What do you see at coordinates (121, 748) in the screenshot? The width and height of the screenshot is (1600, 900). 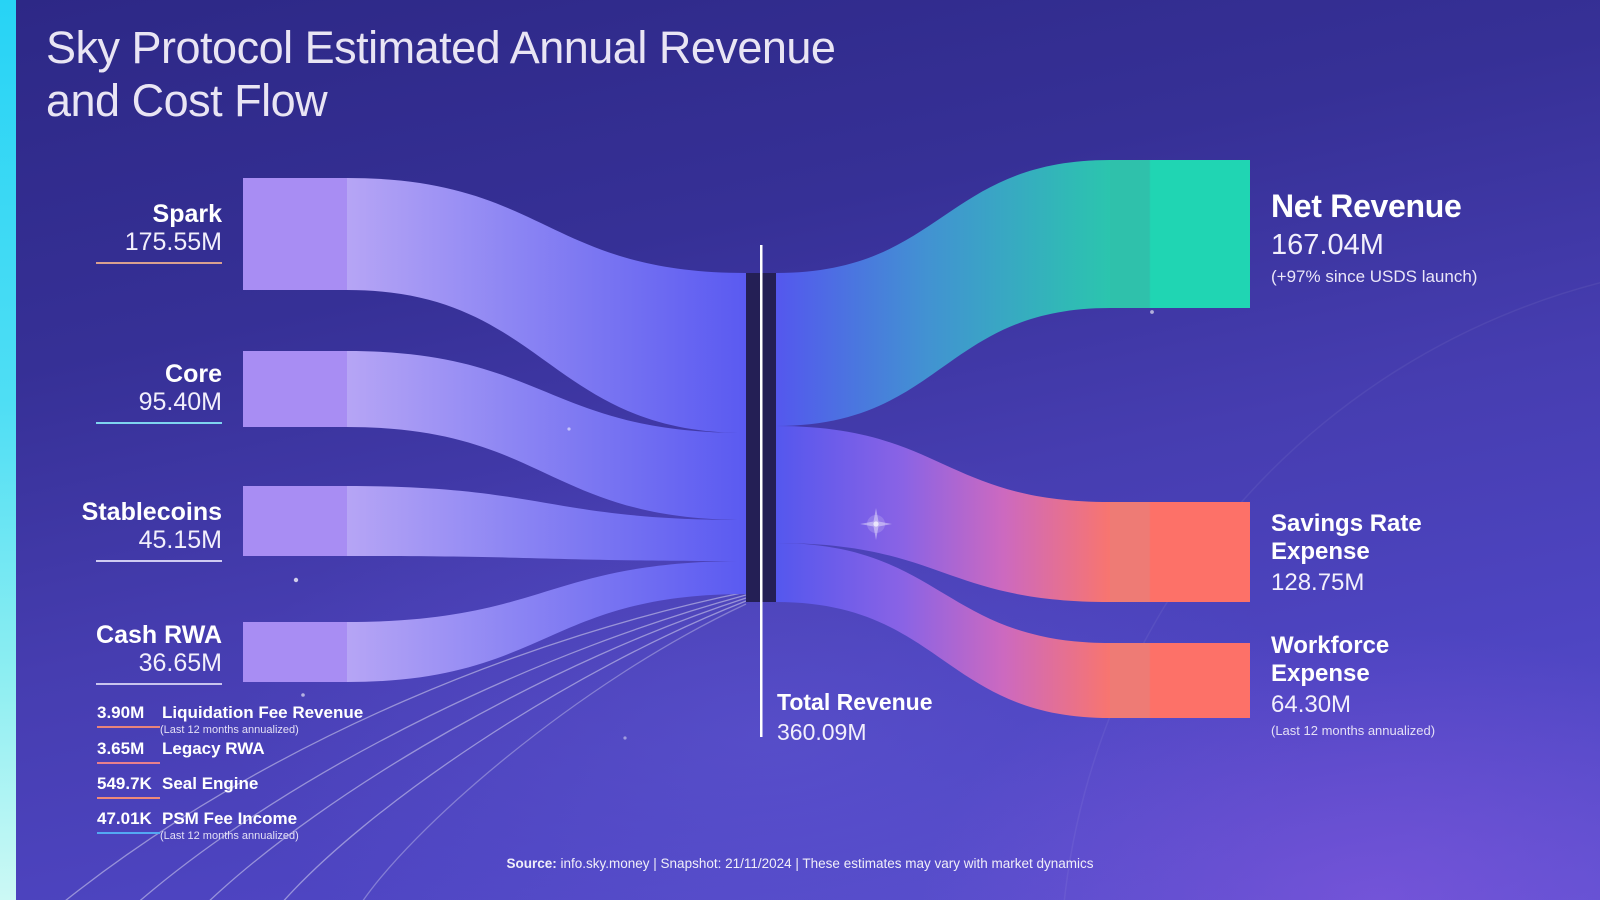 I see `minor-value: 3.65M` at bounding box center [121, 748].